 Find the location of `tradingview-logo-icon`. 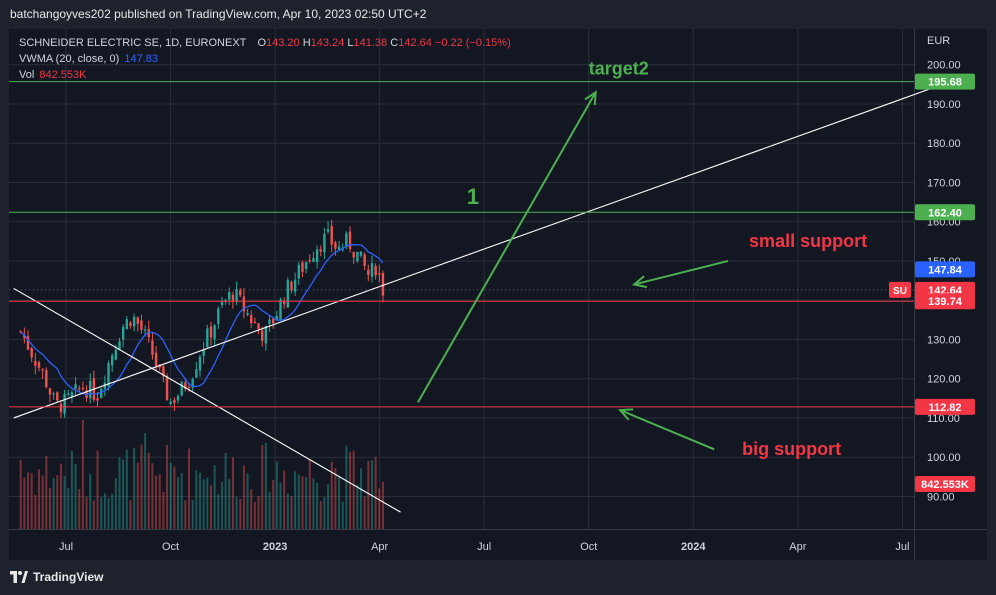

tradingview-logo-icon is located at coordinates (19, 577).